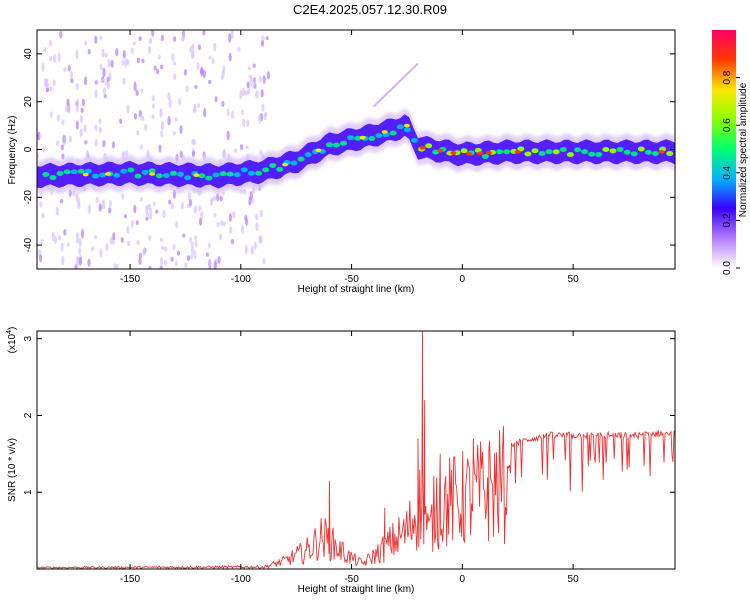  What do you see at coordinates (12, 328) in the screenshot?
I see `snr-y-multiplier-suffix: )` at bounding box center [12, 328].